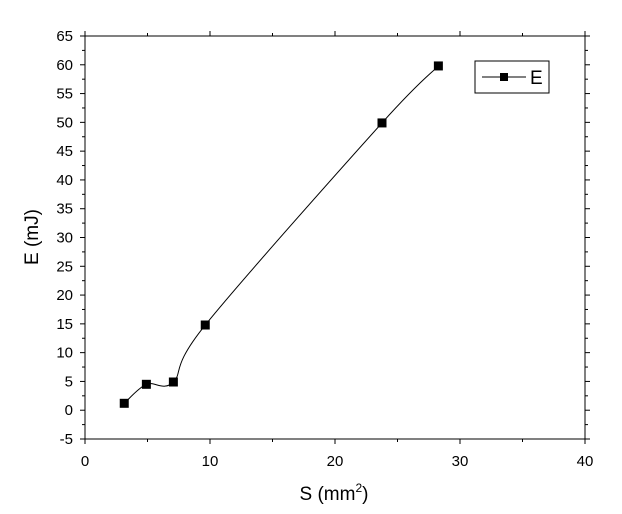  What do you see at coordinates (64, 324) in the screenshot?
I see `y-tick-label: 15` at bounding box center [64, 324].